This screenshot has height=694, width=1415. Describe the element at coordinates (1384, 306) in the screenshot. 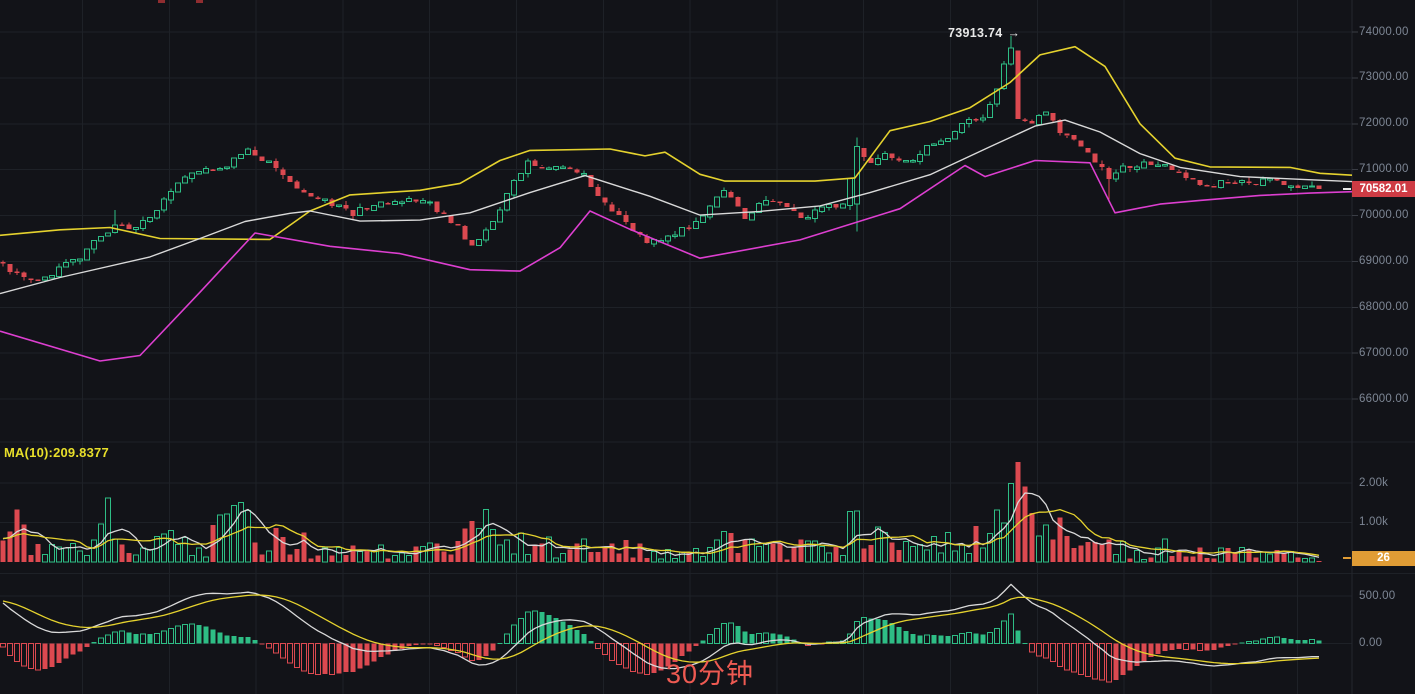

I see `price-tick-label: 68000.00` at that location.